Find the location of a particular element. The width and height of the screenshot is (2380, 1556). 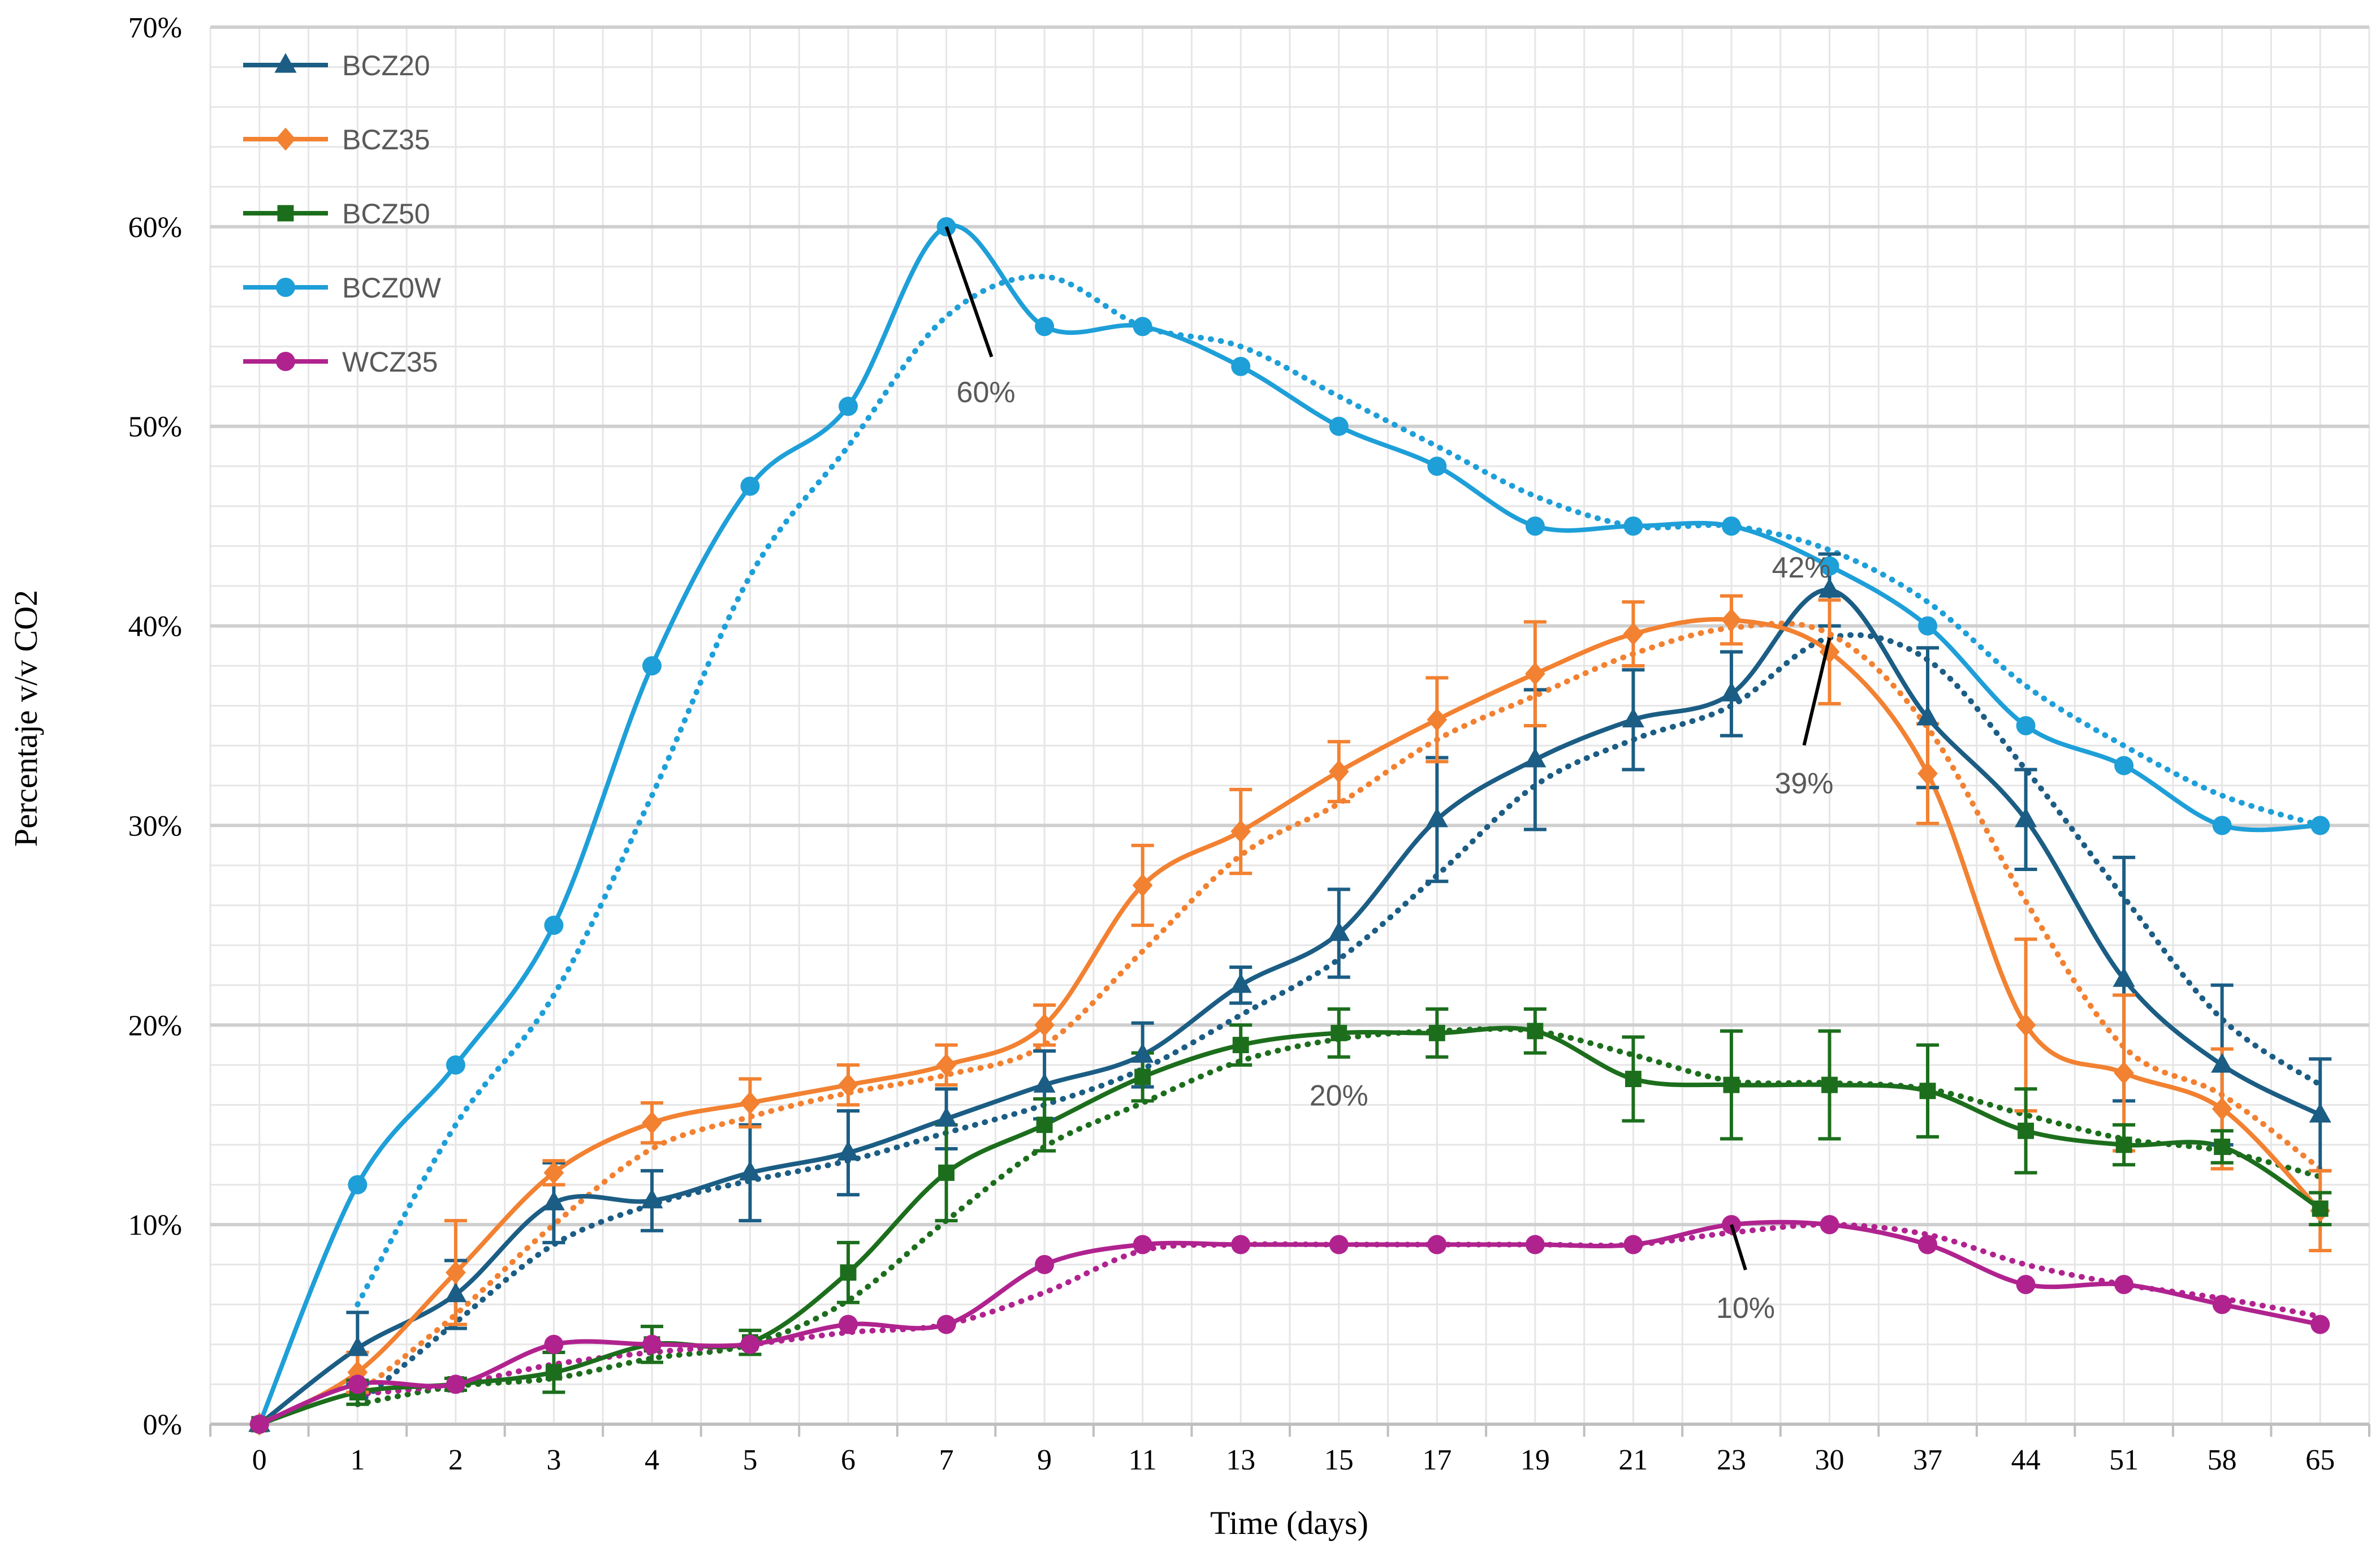

x-tick-label: 37 is located at coordinates (1927, 1460).